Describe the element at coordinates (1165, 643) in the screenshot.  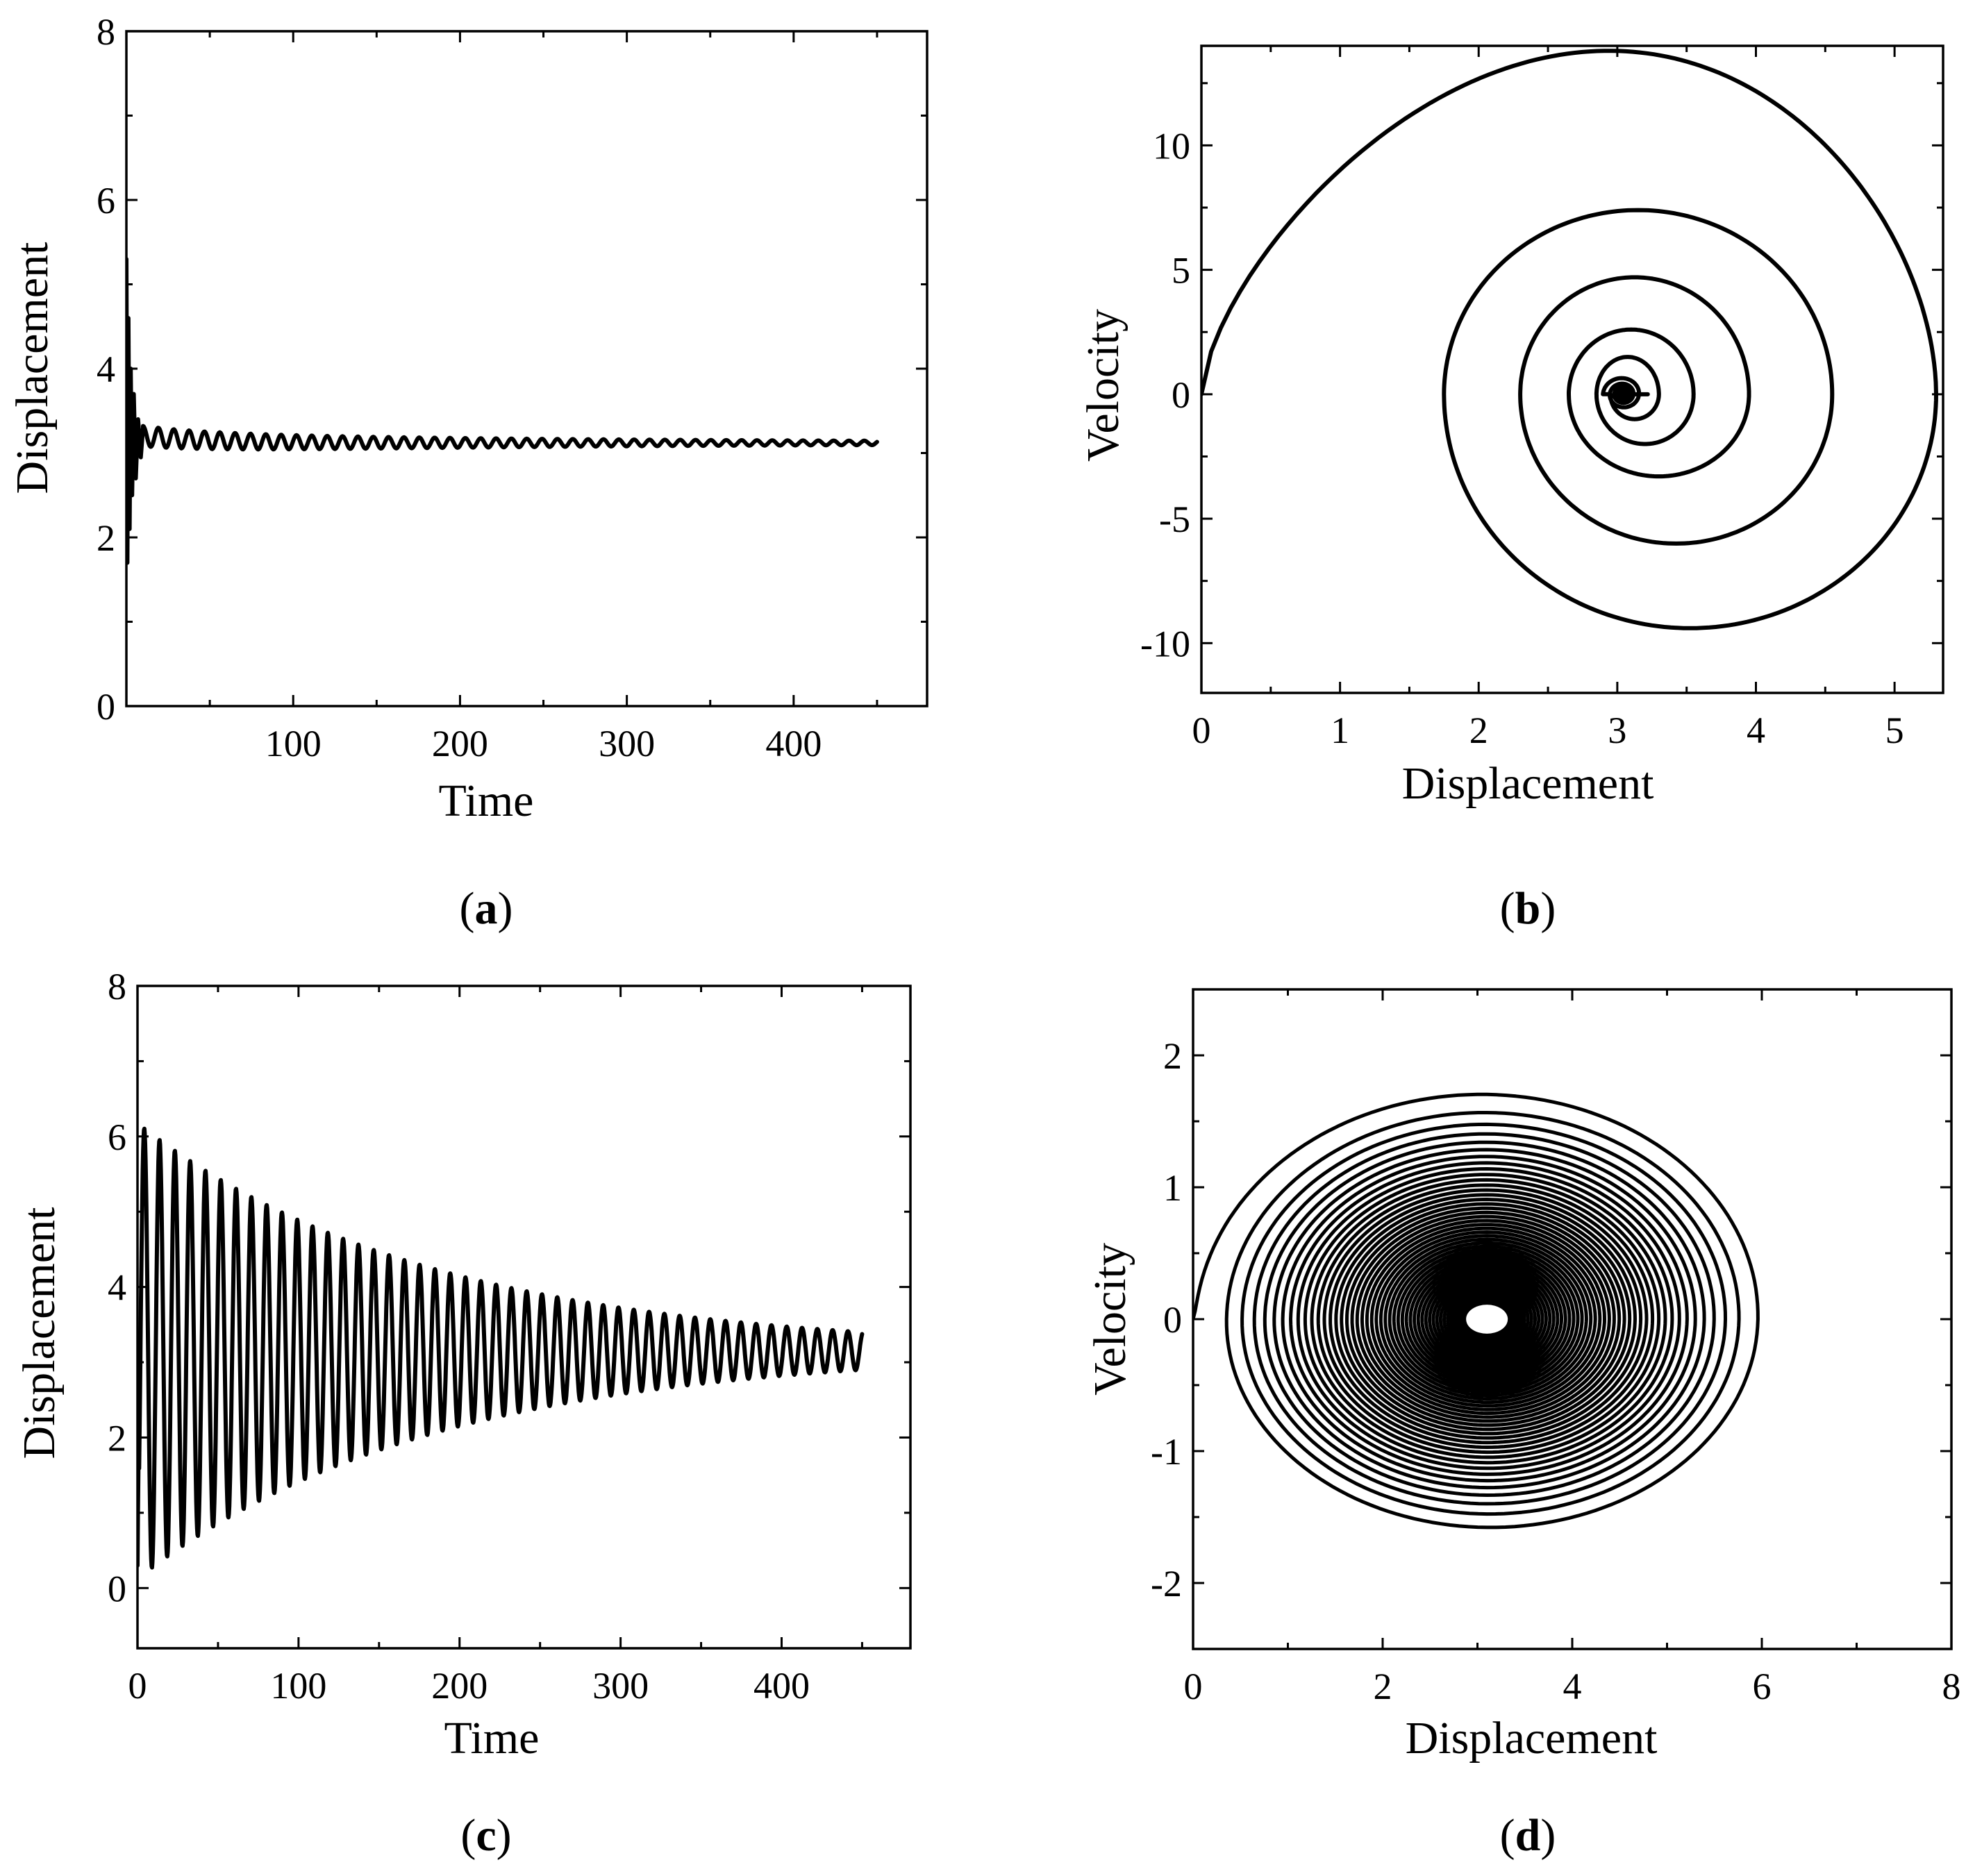
I see `y-tick-label: -10` at that location.